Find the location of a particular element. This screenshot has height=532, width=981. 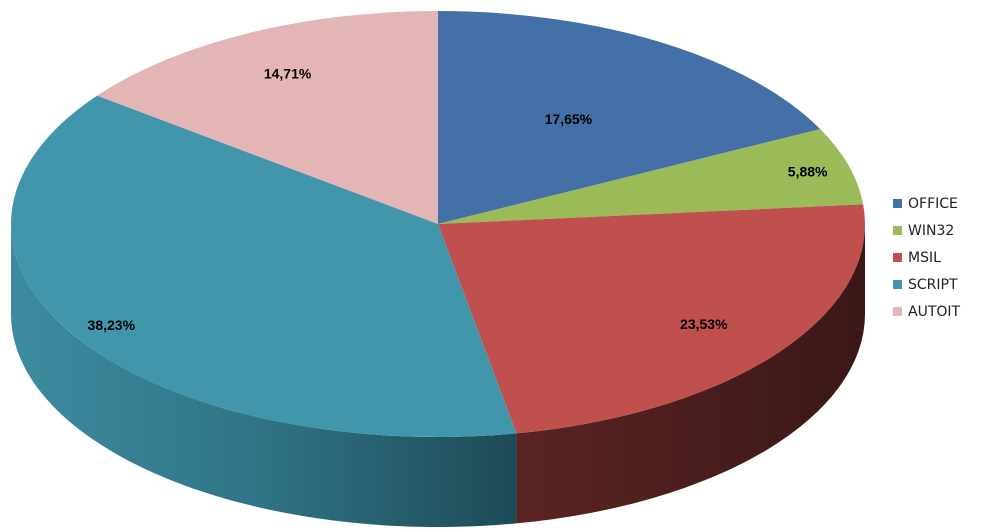

legend-label-office: OFFICE is located at coordinates (933, 203).